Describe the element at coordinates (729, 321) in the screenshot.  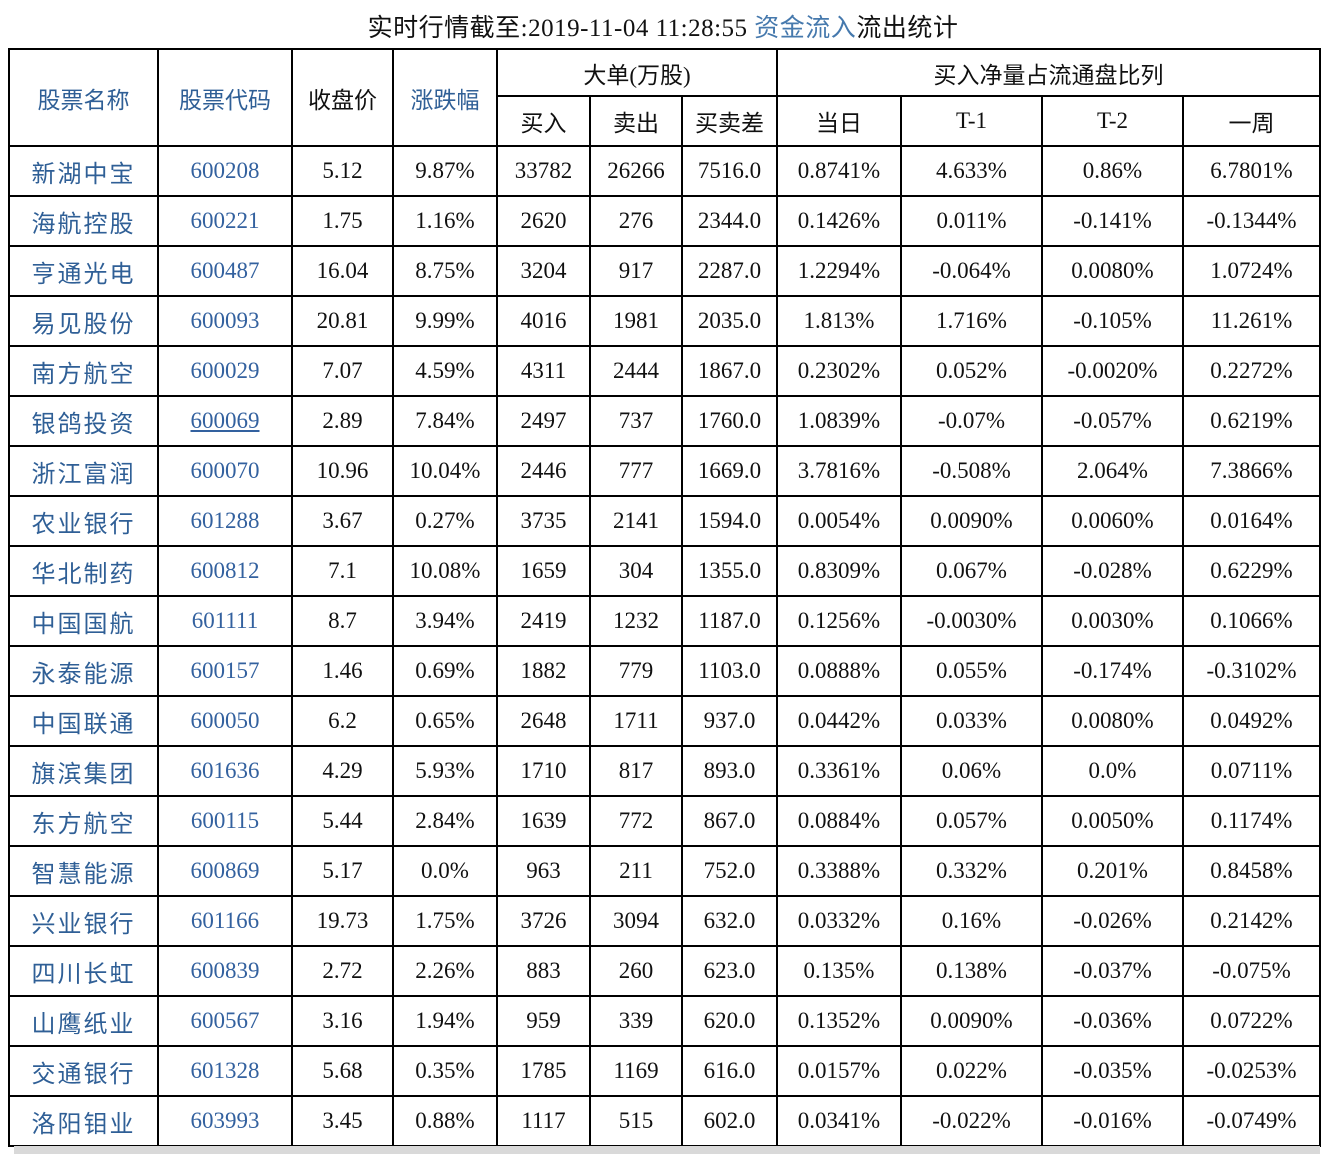
I see `buy-sell-diff-cell: 2035.0` at that location.